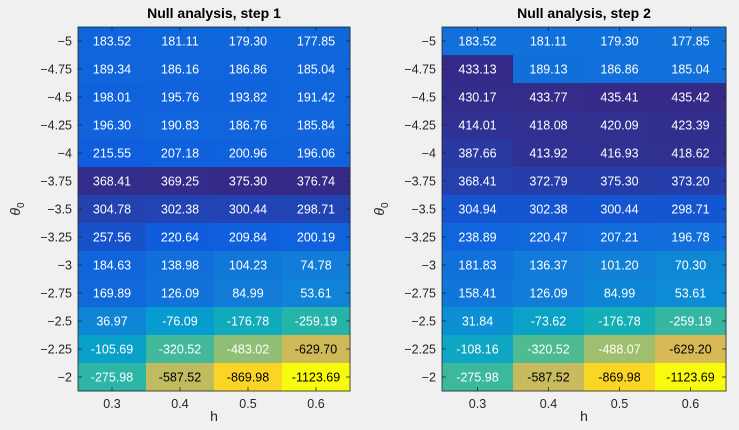  Describe the element at coordinates (619, 126) in the screenshot. I see `cell-value-label: 420.09` at that location.